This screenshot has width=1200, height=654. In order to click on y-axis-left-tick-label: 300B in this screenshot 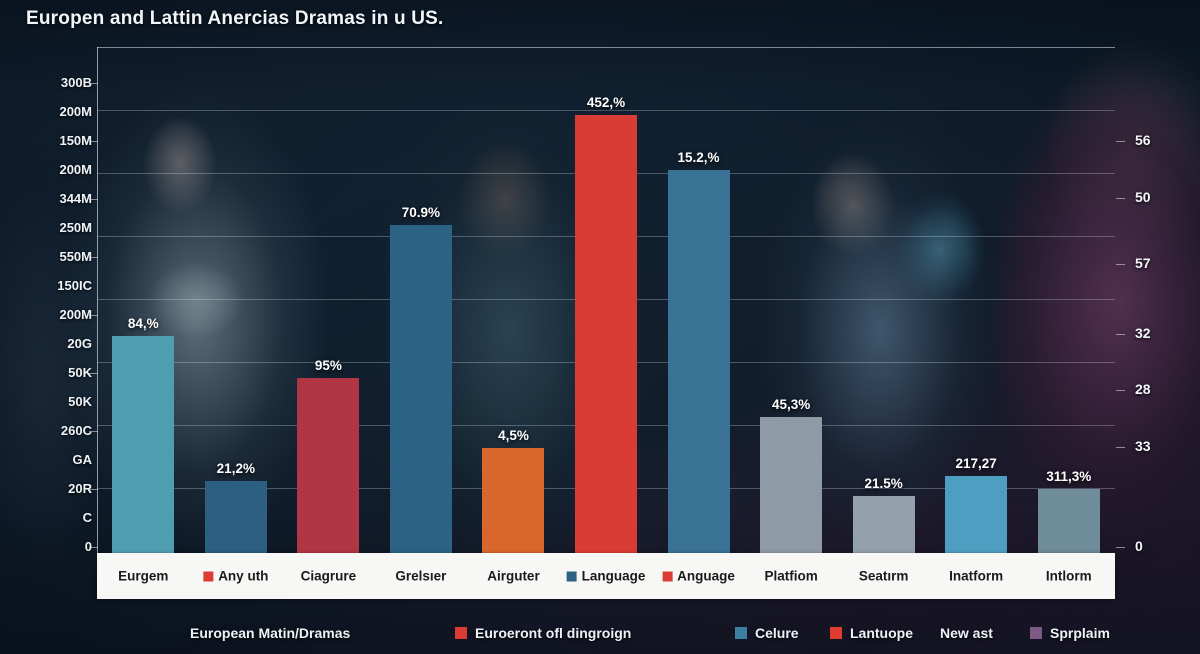, I will do `click(76, 82)`.